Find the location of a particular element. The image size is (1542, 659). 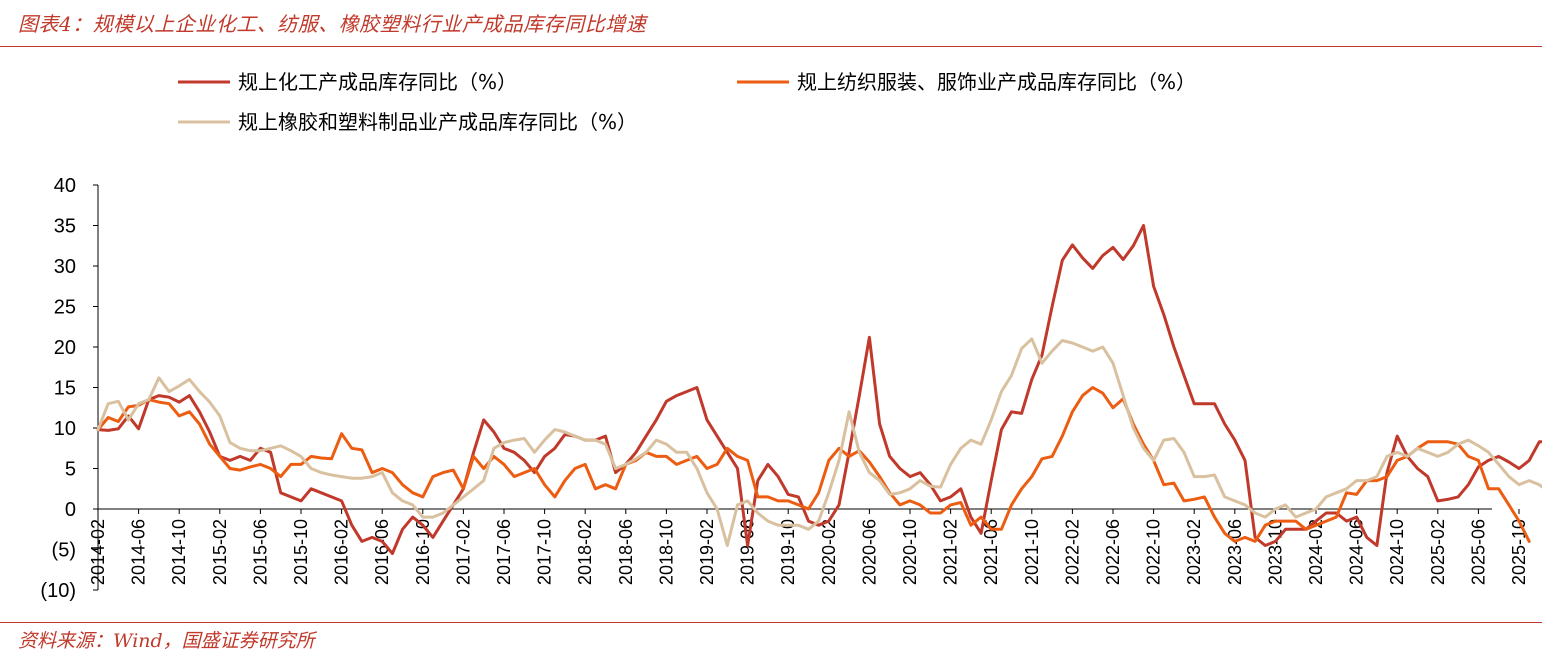

x-tick-label: 2019-06 is located at coordinates (748, 552).